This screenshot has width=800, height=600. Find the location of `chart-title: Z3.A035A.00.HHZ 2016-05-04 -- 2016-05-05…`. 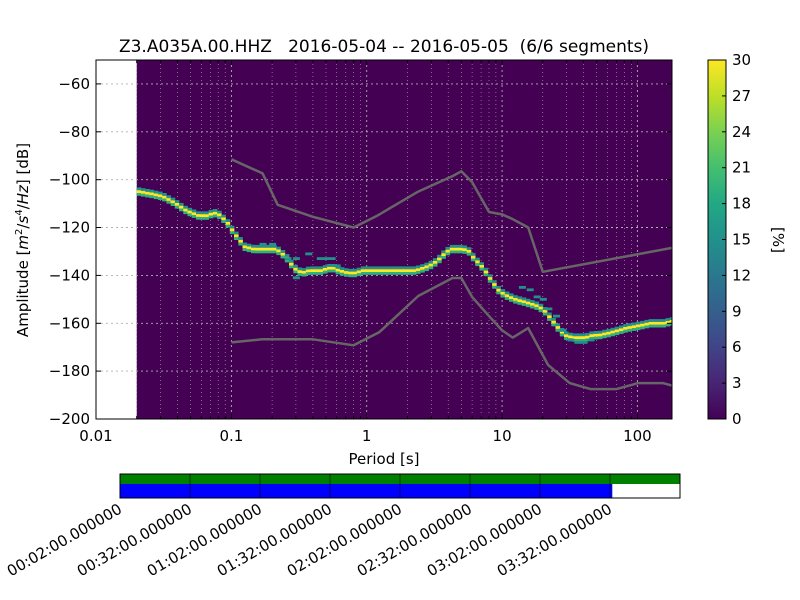

chart-title: Z3.A035A.00.HHZ 2016-05-04 -- 2016-05-05… is located at coordinates (384, 47).